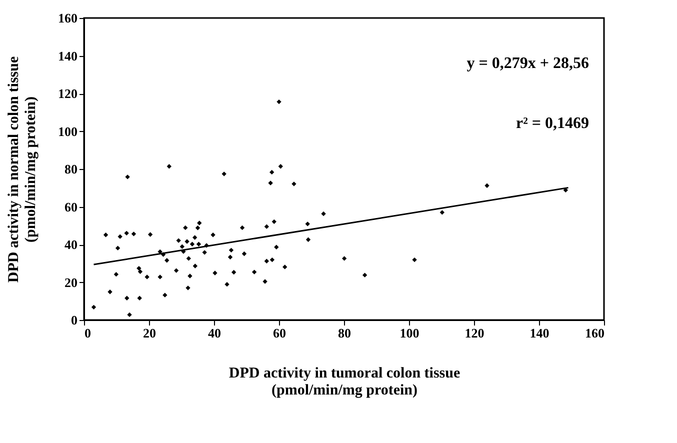 The height and width of the screenshot is (443, 677). Describe the element at coordinates (552, 123) in the screenshot. I see `annotation: r² = 0,1469` at that location.